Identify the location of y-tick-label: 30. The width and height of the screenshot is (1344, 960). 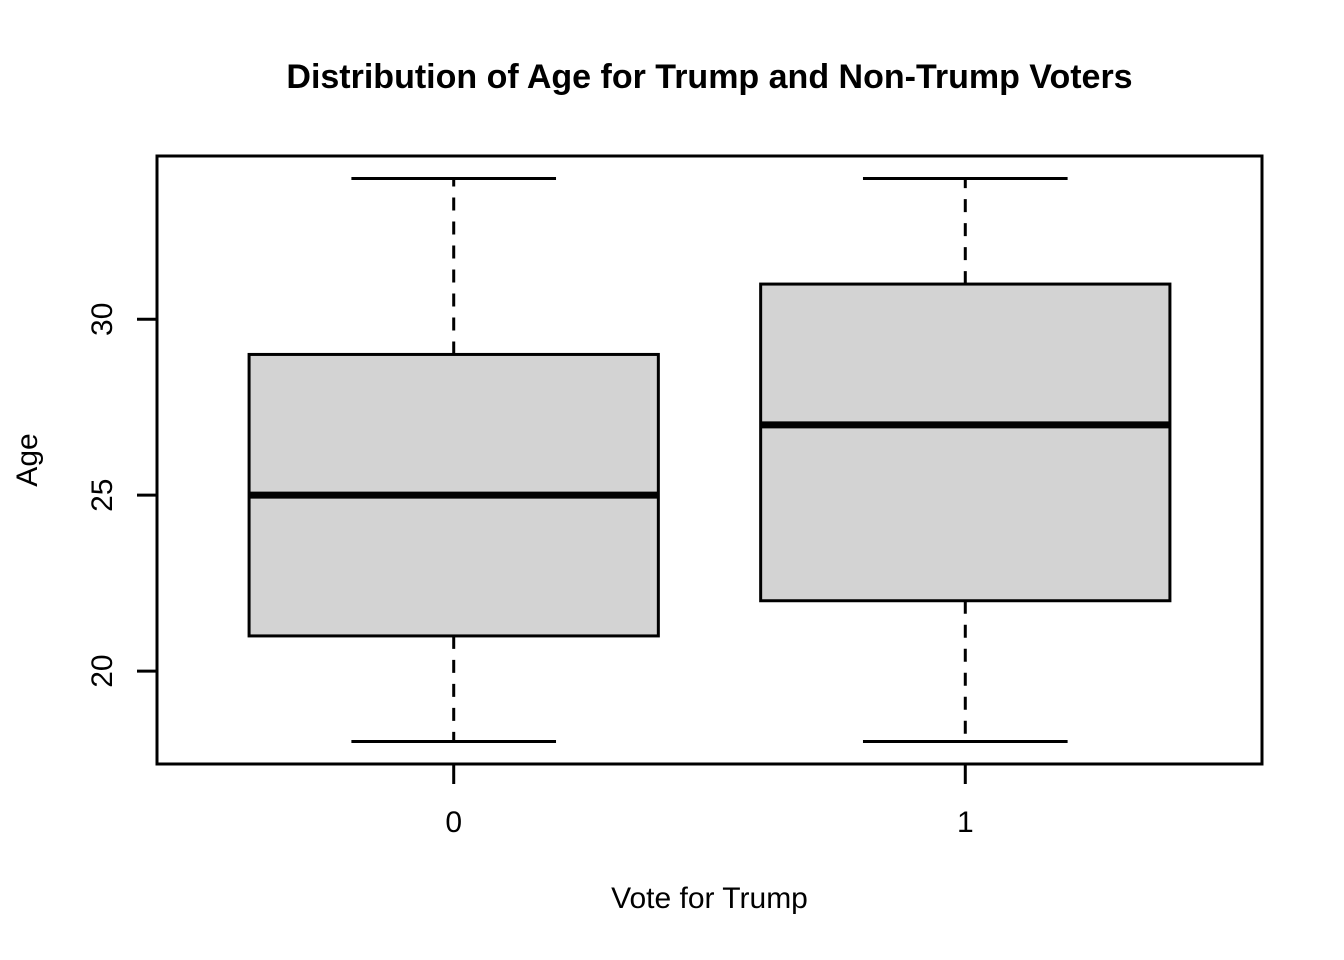
(102, 319).